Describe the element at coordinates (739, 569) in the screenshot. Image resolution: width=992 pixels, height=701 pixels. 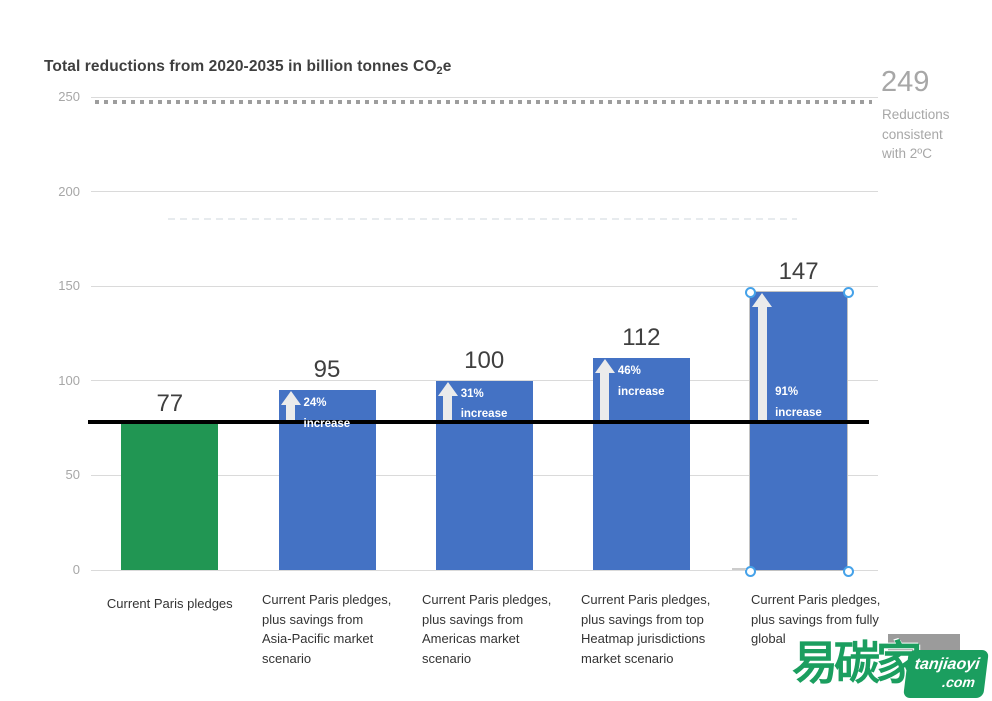
I see `selection-dash` at that location.